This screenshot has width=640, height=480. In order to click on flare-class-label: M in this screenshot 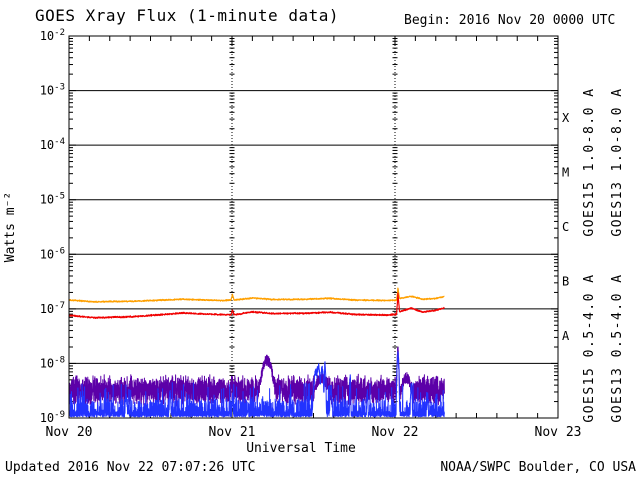, I will do `click(565, 172)`.